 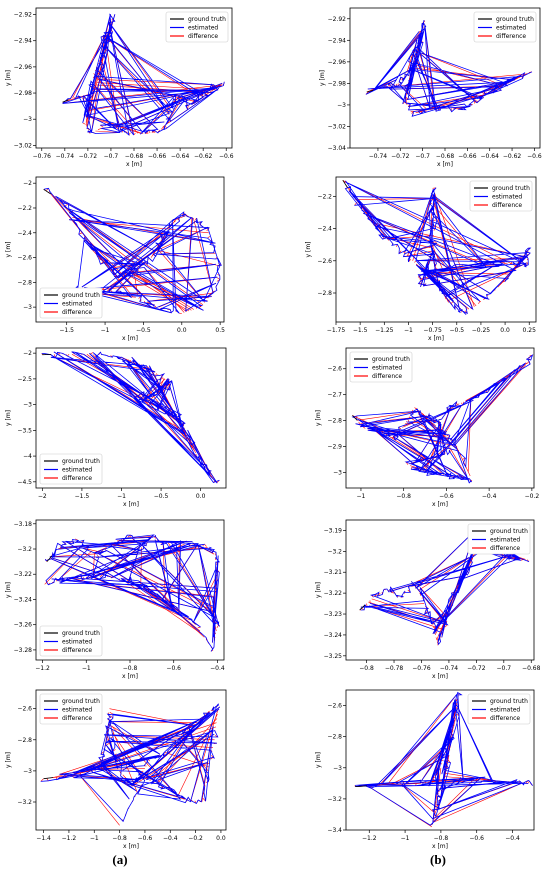 What do you see at coordinates (27, 456) in the screenshot?
I see `y-tick-label: −4` at bounding box center [27, 456].